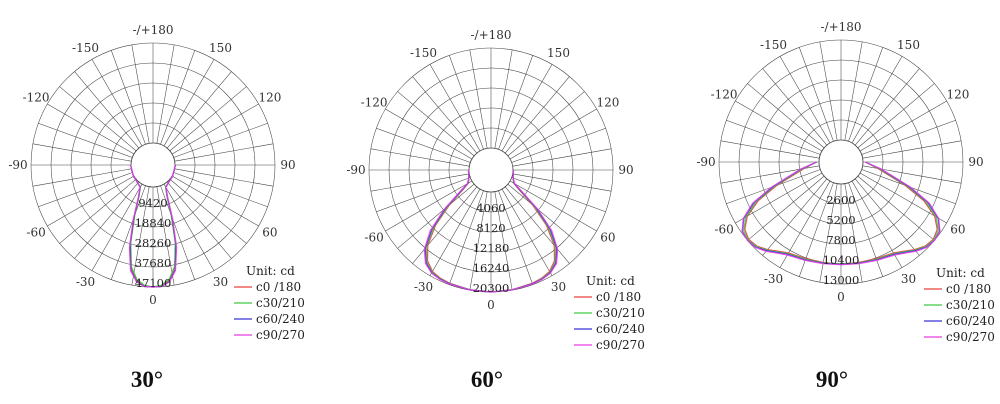 Image resolution: width=1000 pixels, height=404 pixels. What do you see at coordinates (558, 53) in the screenshot?
I see `angle-label: 150` at bounding box center [558, 53].